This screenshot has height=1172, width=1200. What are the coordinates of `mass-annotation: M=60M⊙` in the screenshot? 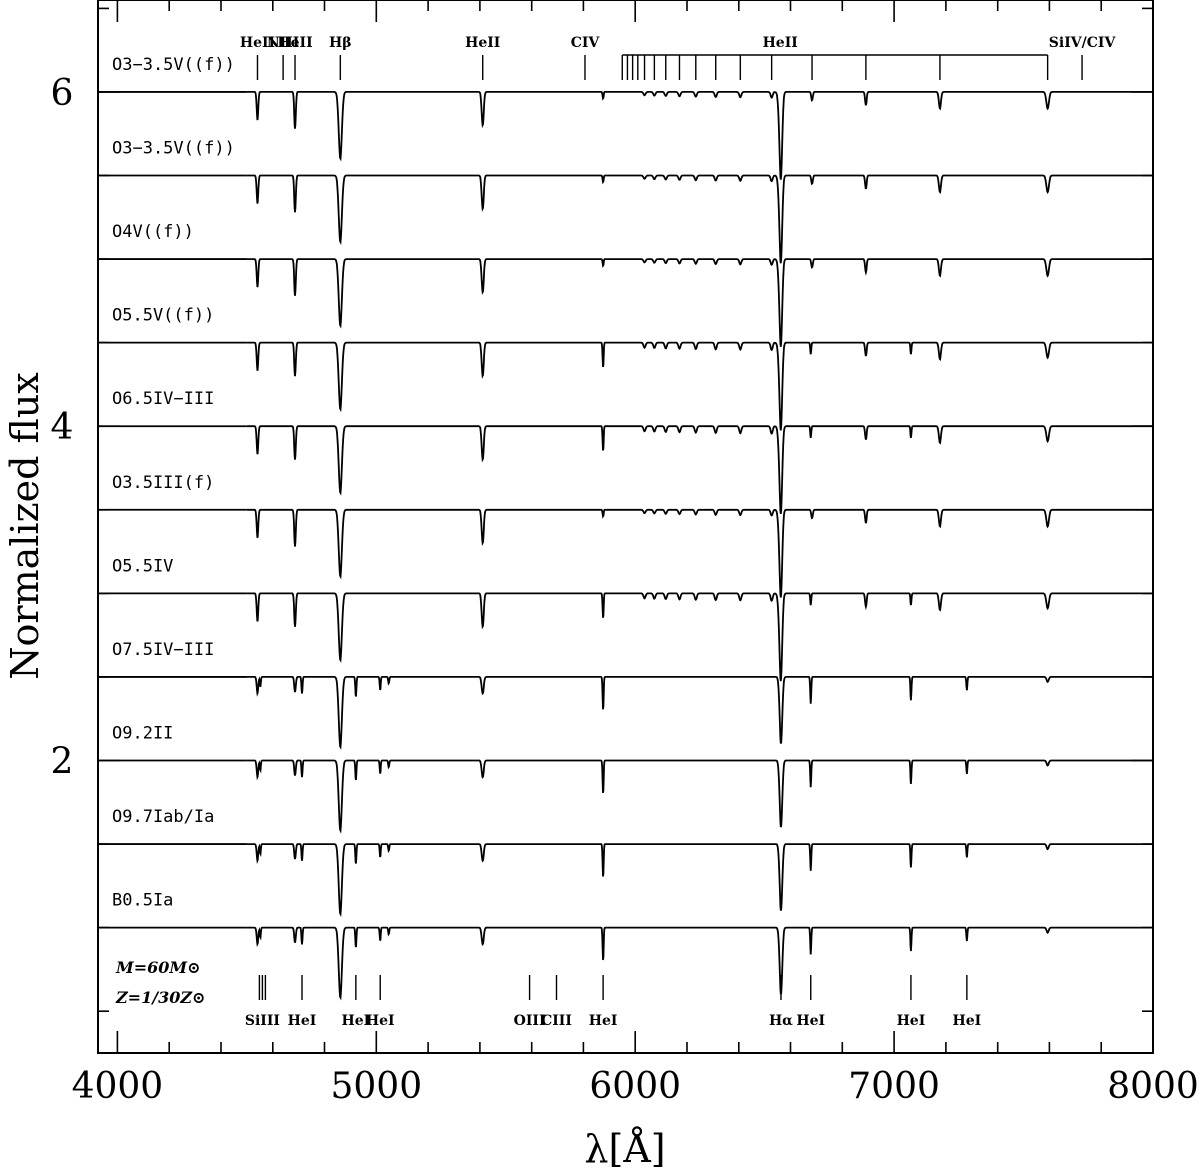 It's located at (158, 967).